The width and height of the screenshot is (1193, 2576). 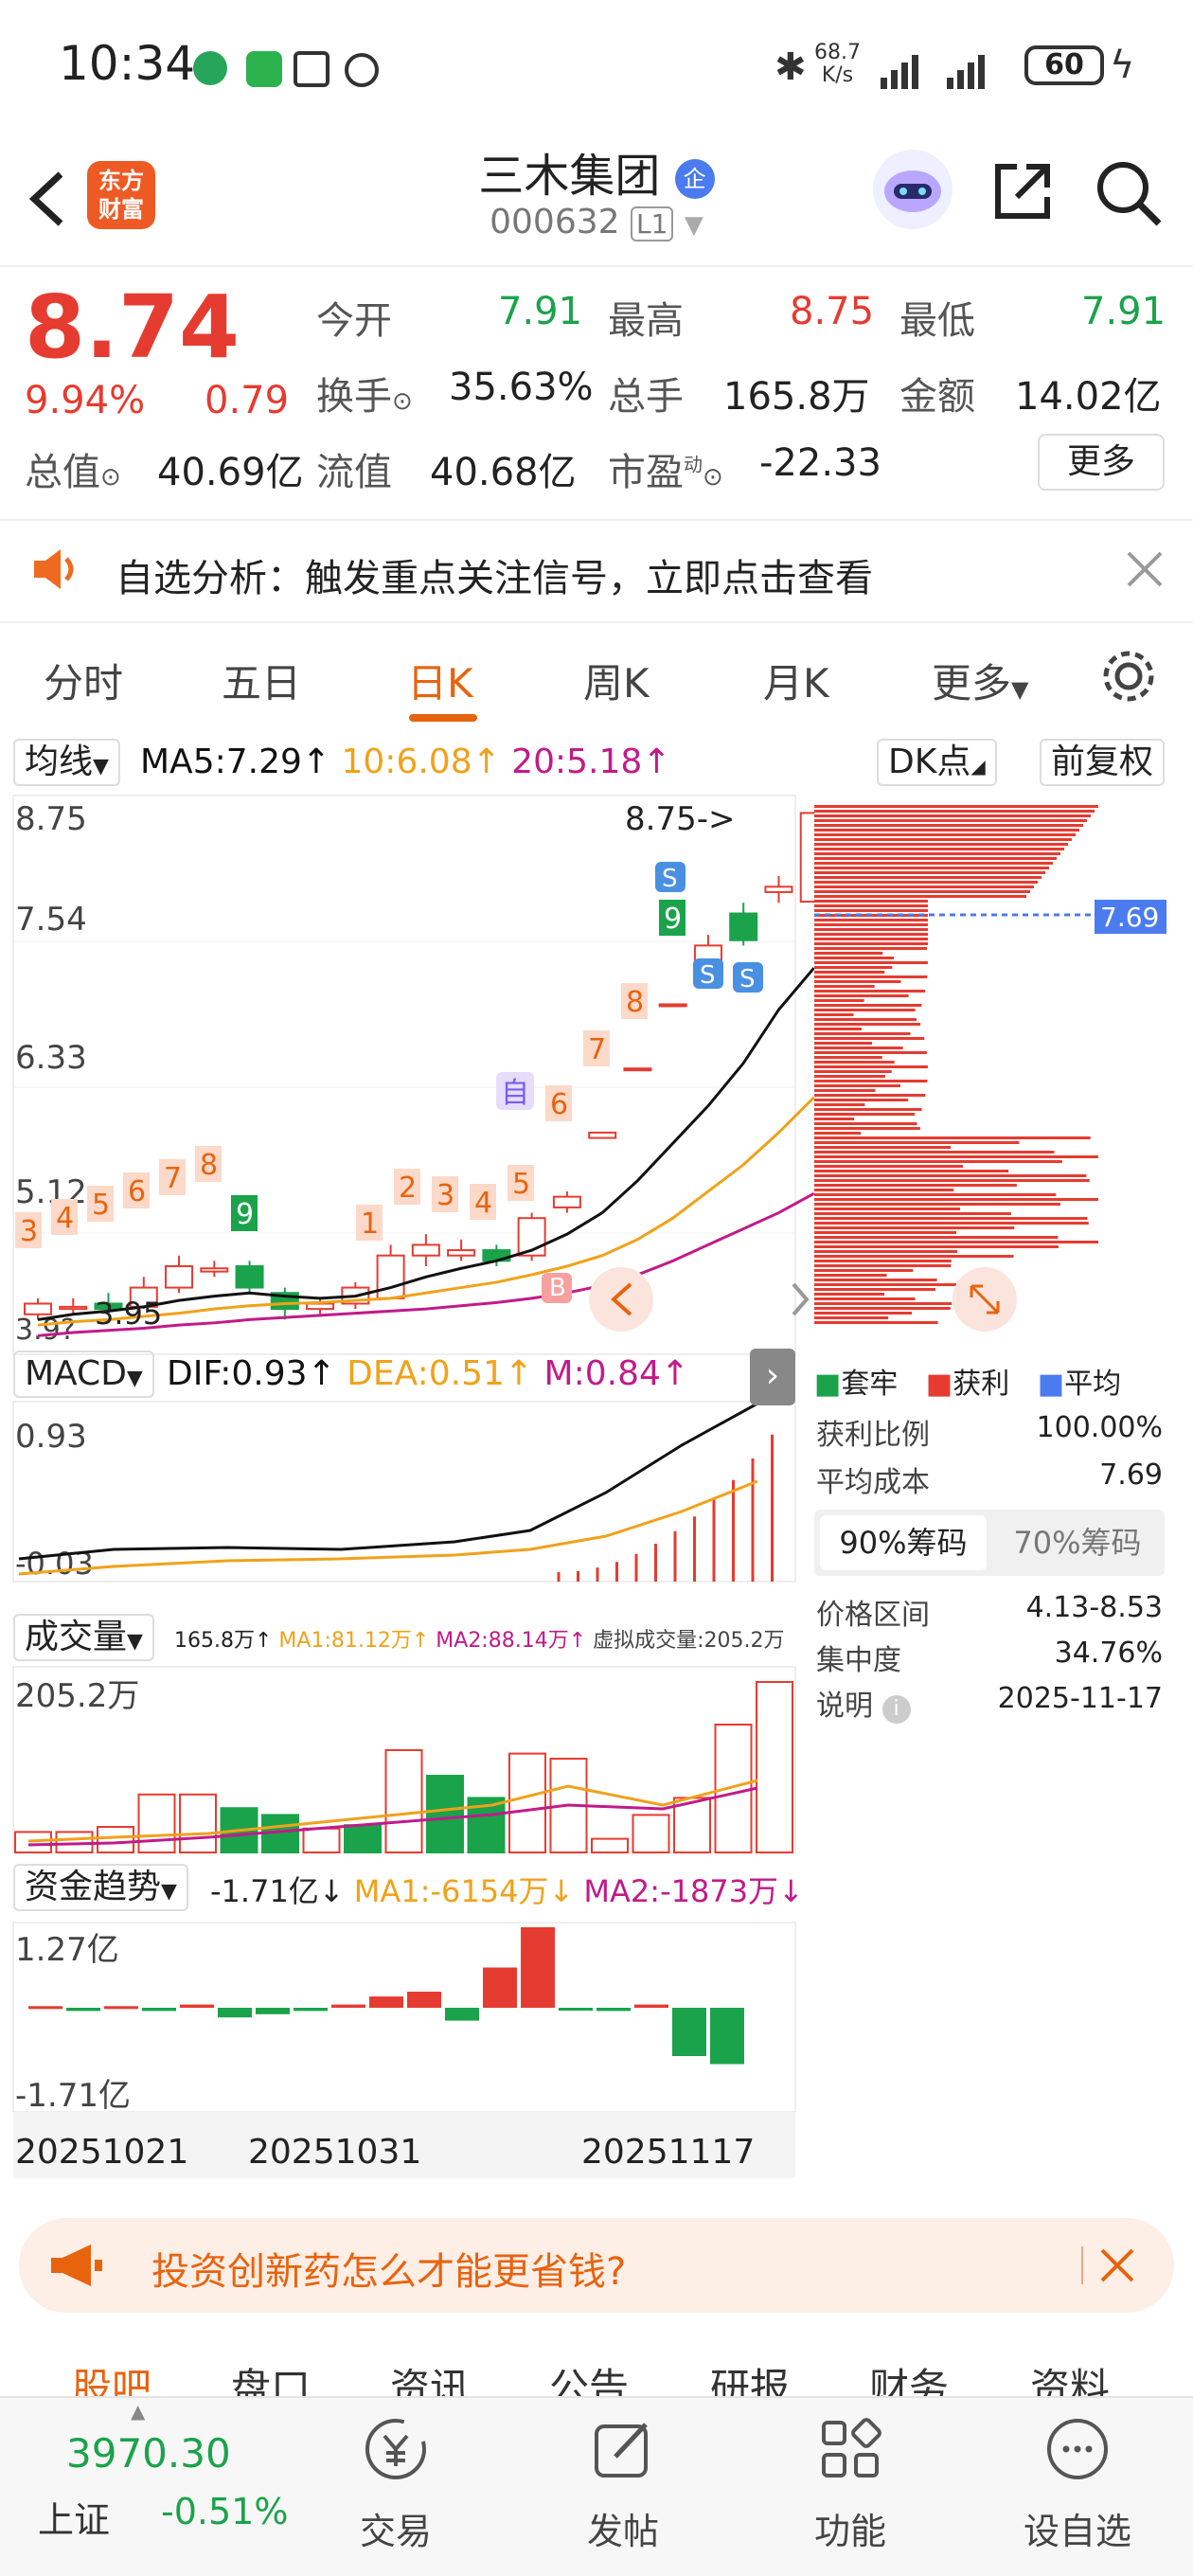 I want to click on index-name: 上证, so click(x=74, y=2520).